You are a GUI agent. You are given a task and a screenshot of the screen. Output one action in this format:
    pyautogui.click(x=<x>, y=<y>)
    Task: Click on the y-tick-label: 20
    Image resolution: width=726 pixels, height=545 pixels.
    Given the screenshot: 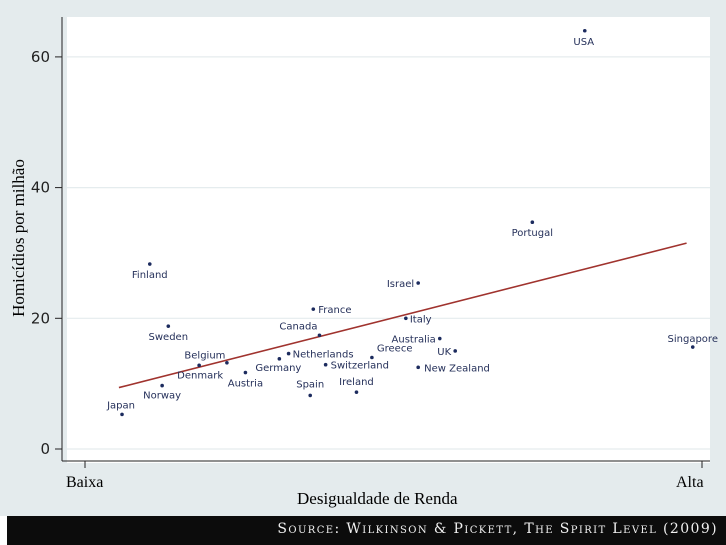 What is the action you would take?
    pyautogui.click(x=40, y=318)
    